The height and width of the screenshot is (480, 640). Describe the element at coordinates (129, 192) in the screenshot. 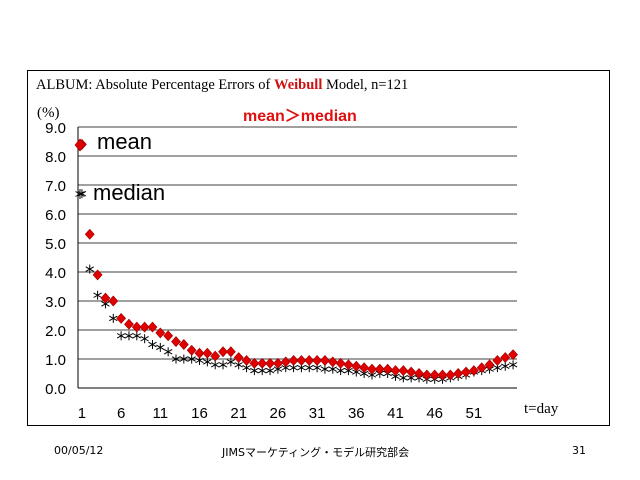

I see `legend-median-label: median` at that location.